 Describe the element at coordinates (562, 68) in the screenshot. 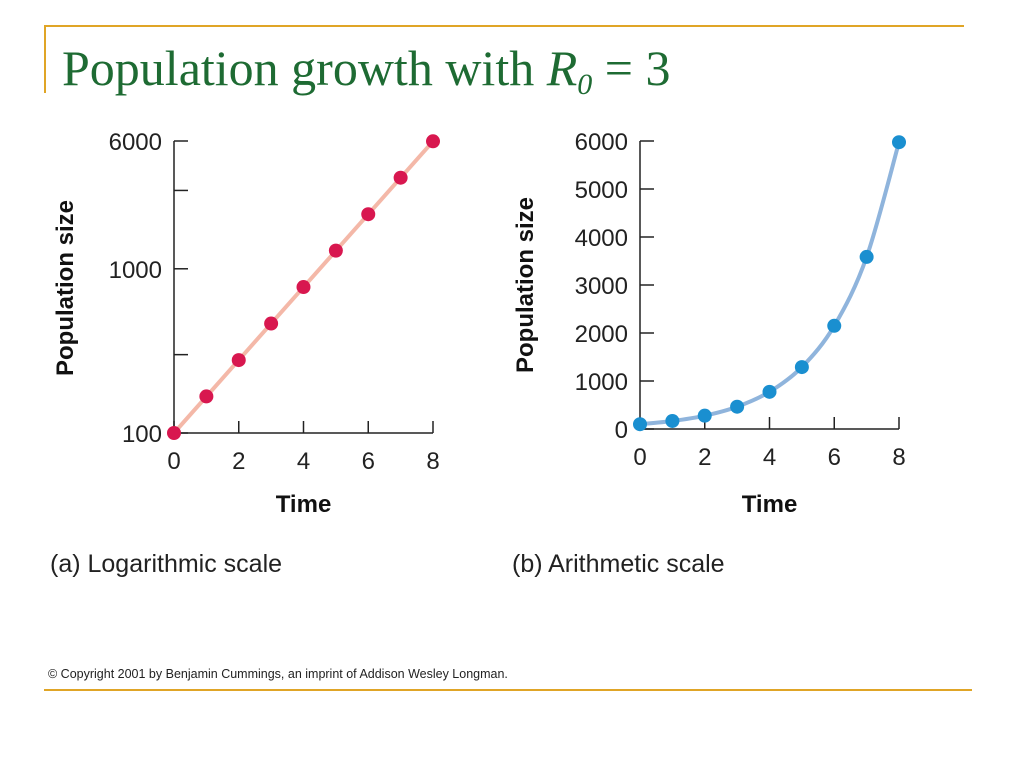

I see `slide-title-variable: R` at that location.